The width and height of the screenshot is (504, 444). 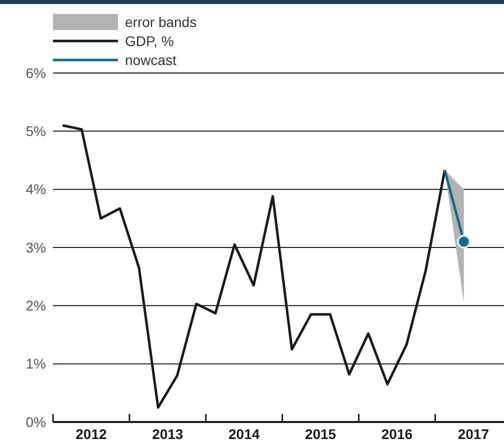 What do you see at coordinates (397, 434) in the screenshot?
I see `x-tick-label: 2016` at bounding box center [397, 434].